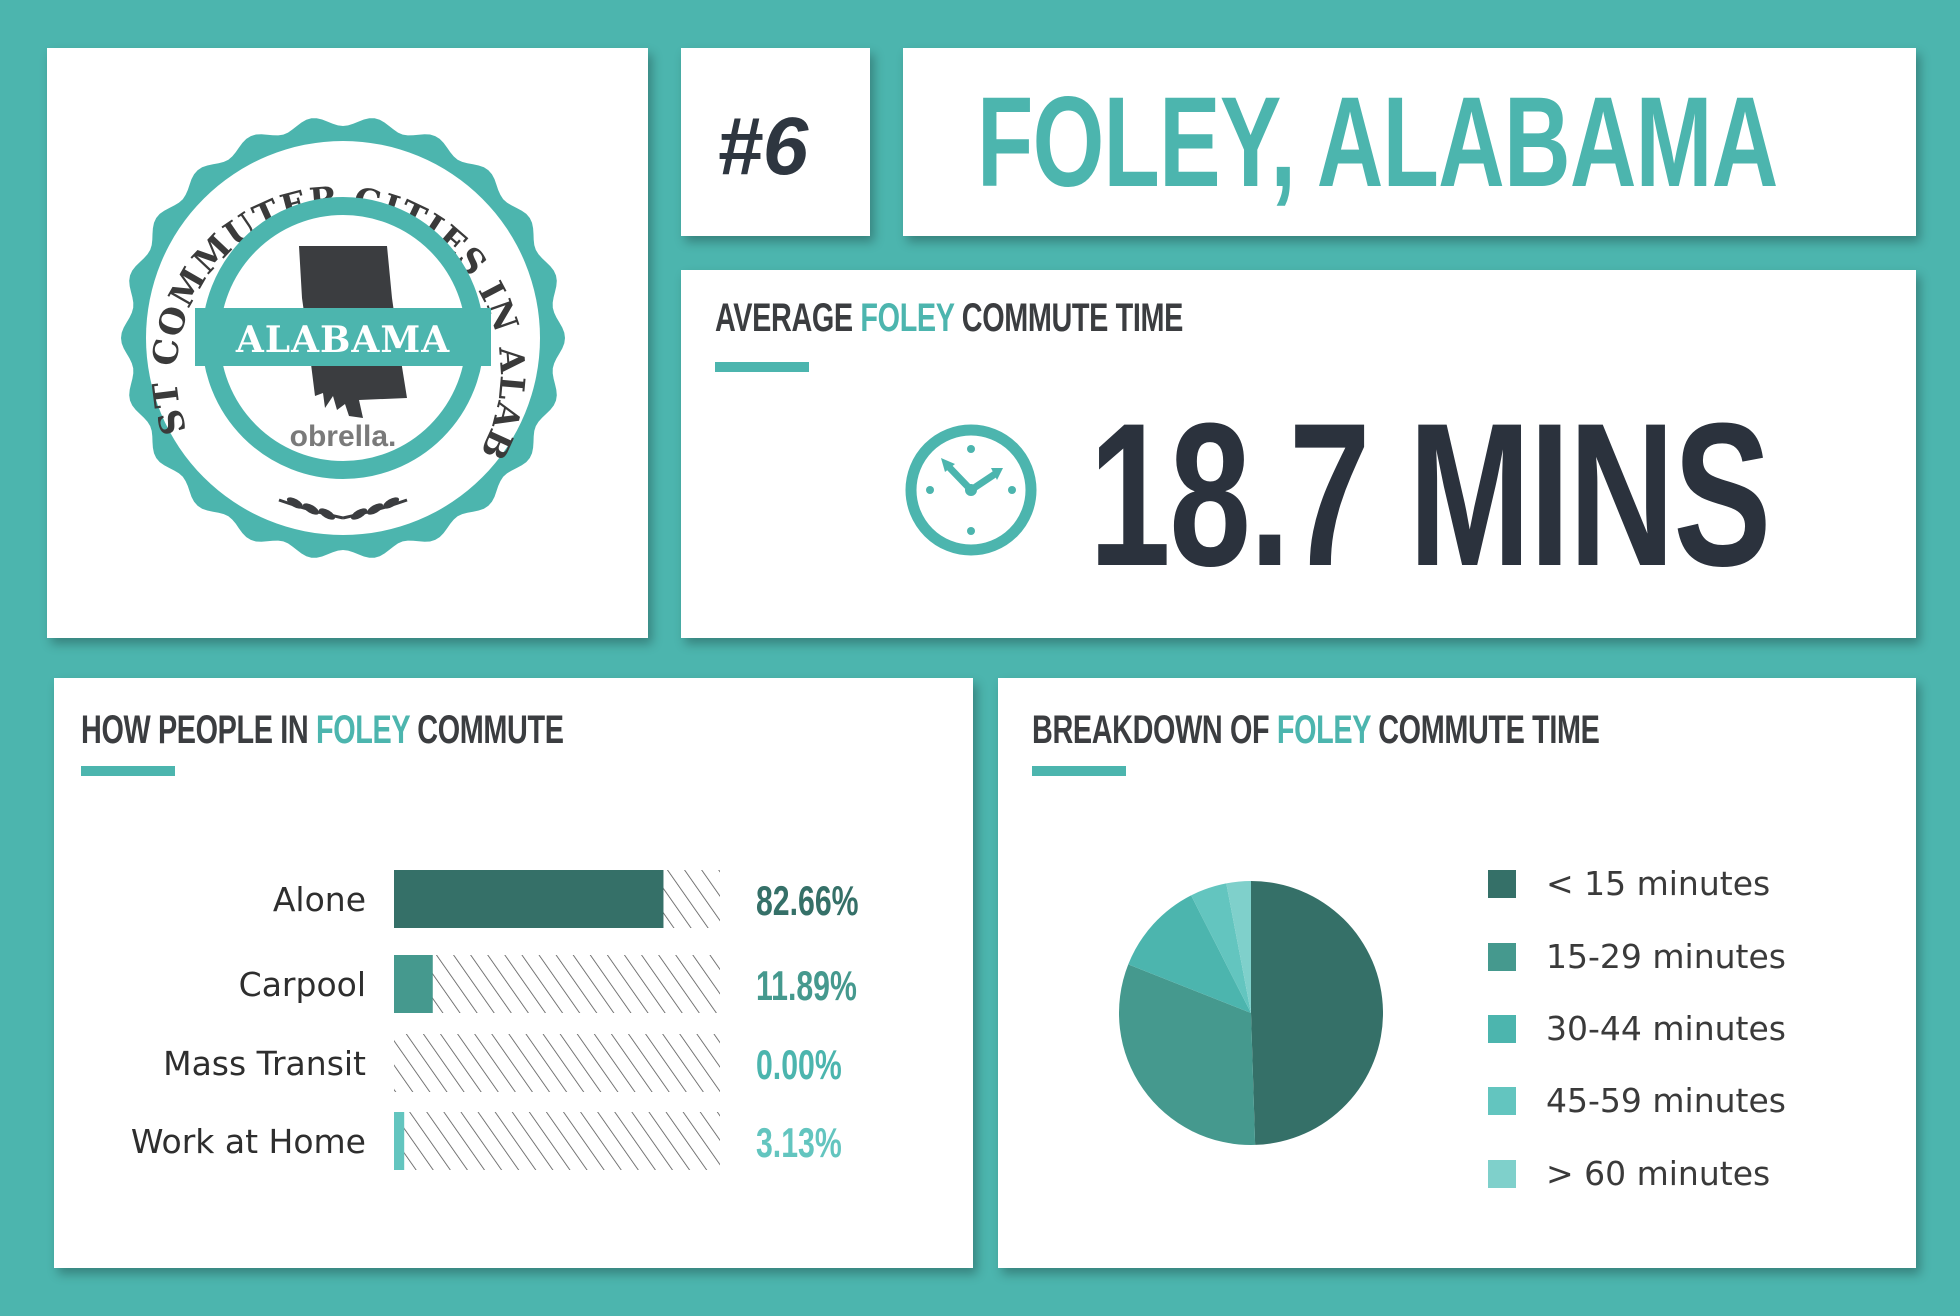  I want to click on title-pre: BREAKDOWN OF, so click(1154, 730).